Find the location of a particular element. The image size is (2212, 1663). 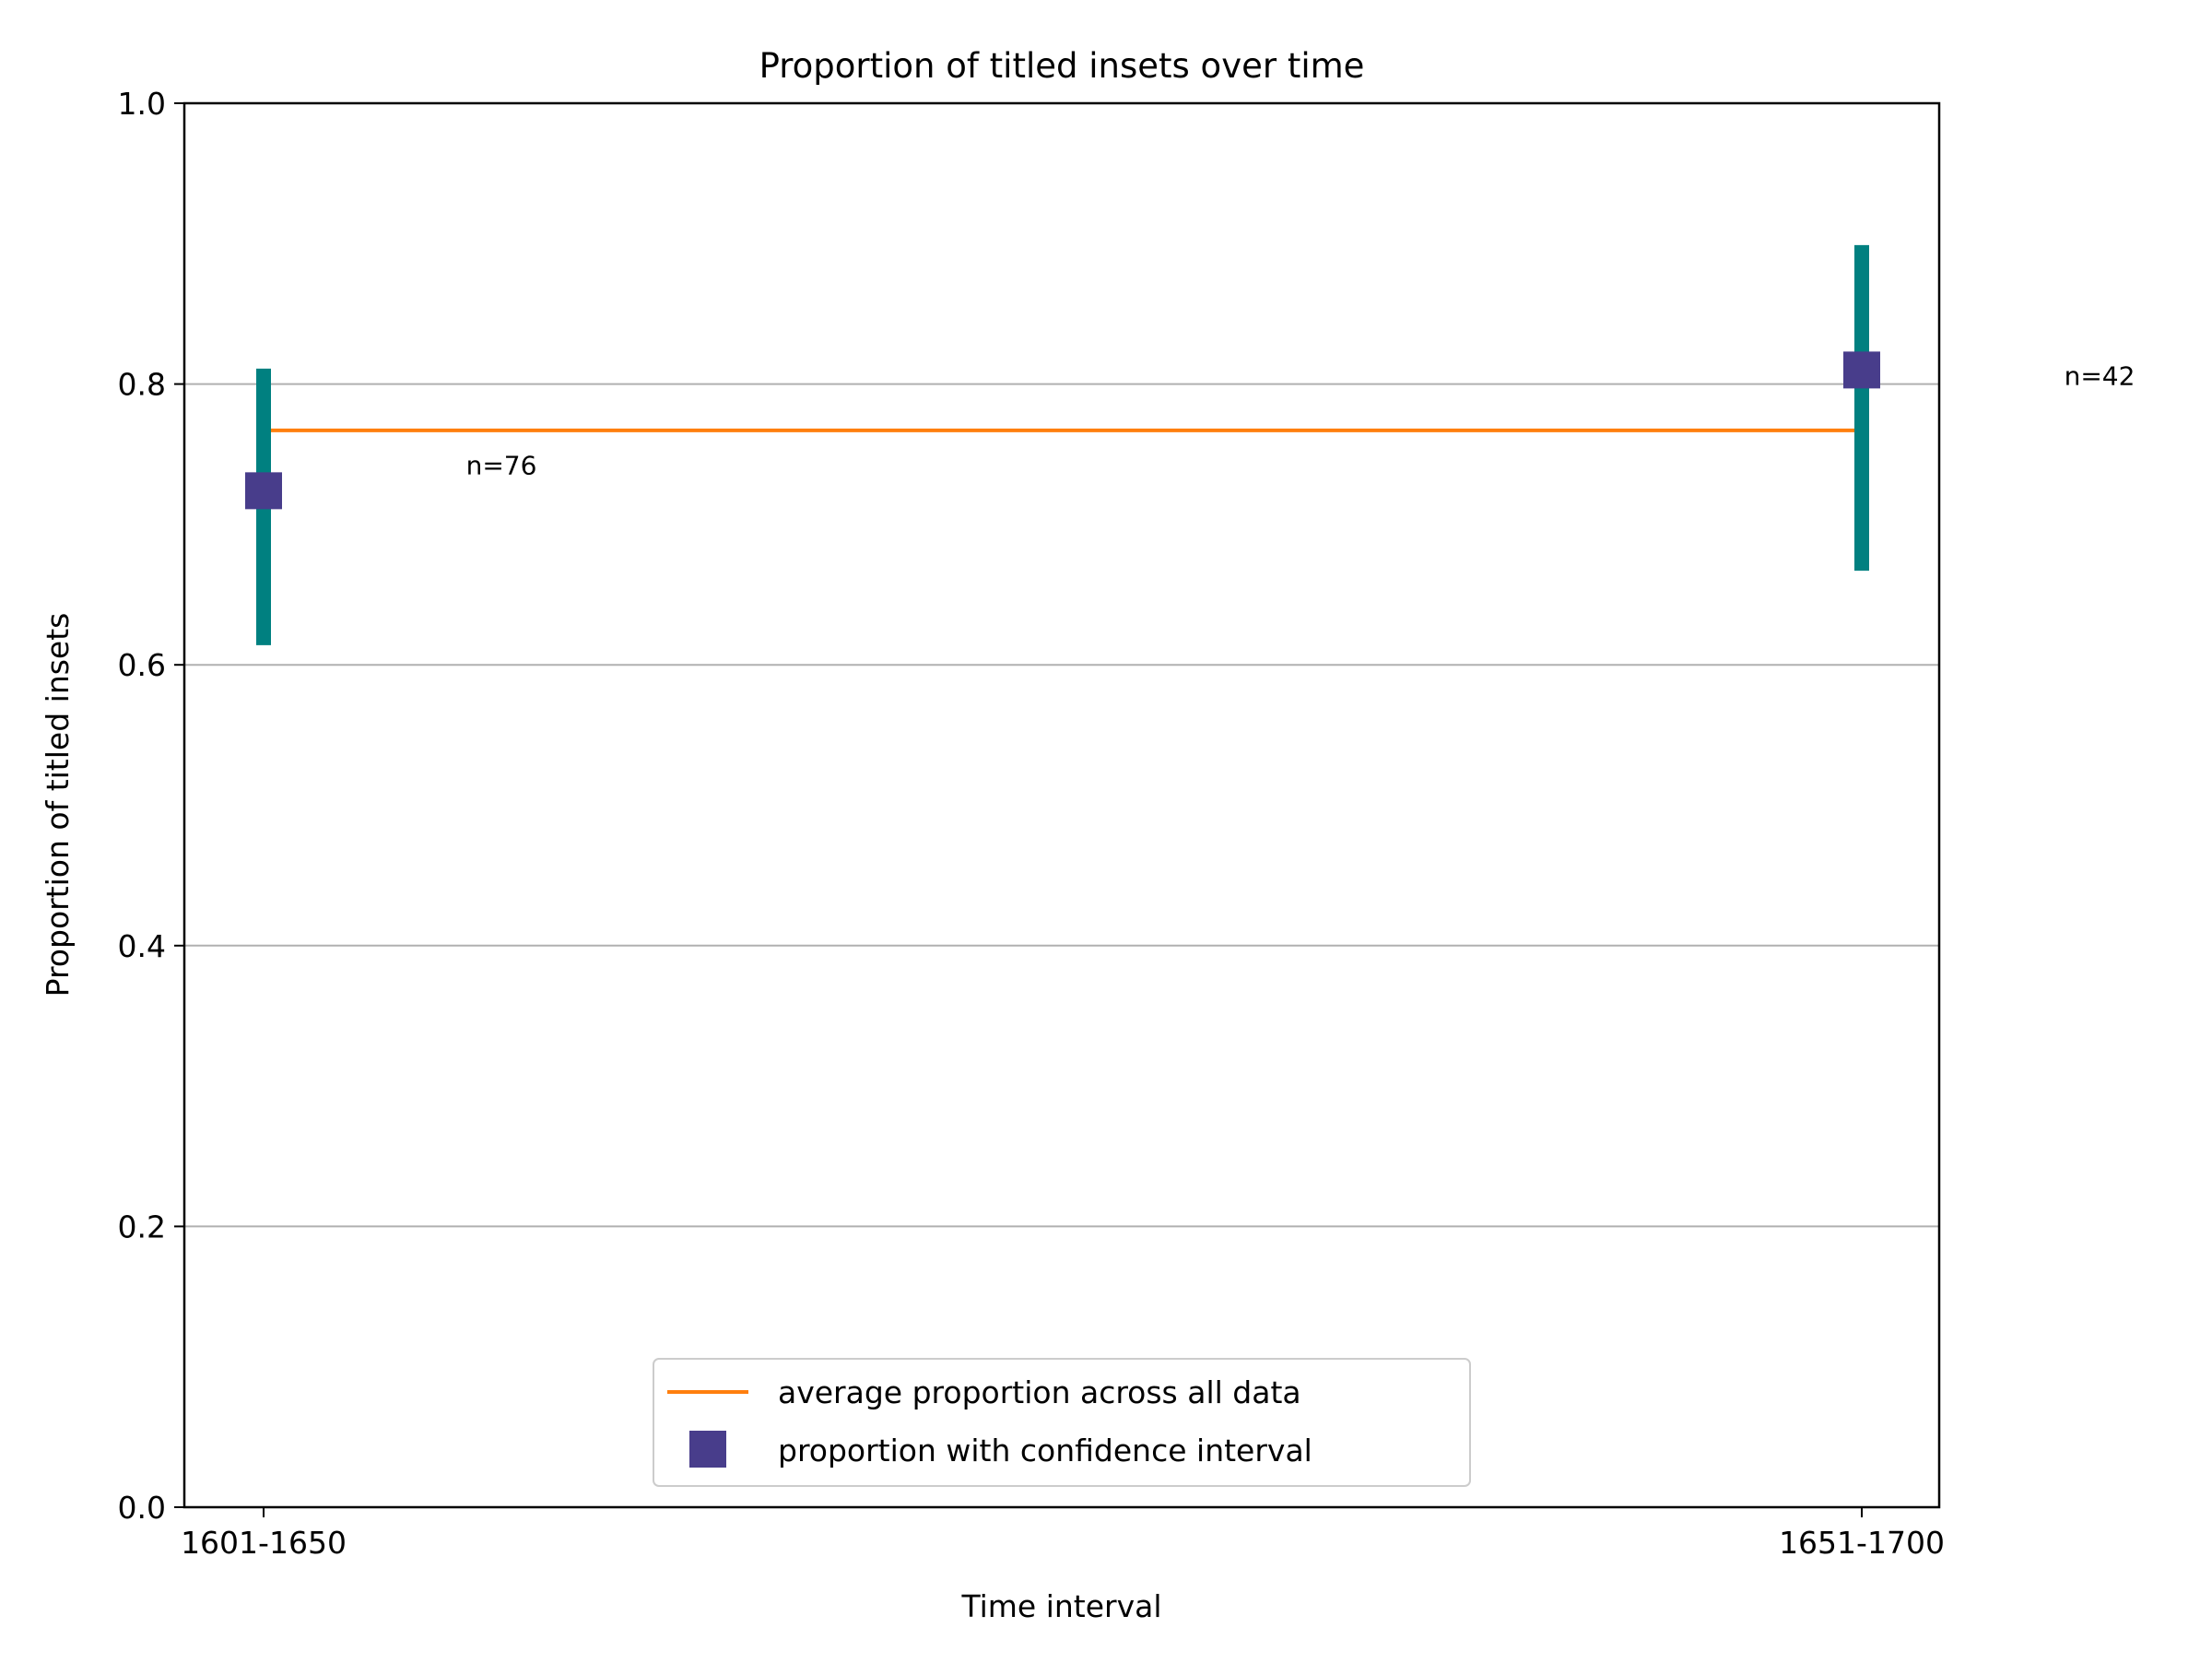

legend-label-average: average proportion across all data is located at coordinates (1039, 1392).